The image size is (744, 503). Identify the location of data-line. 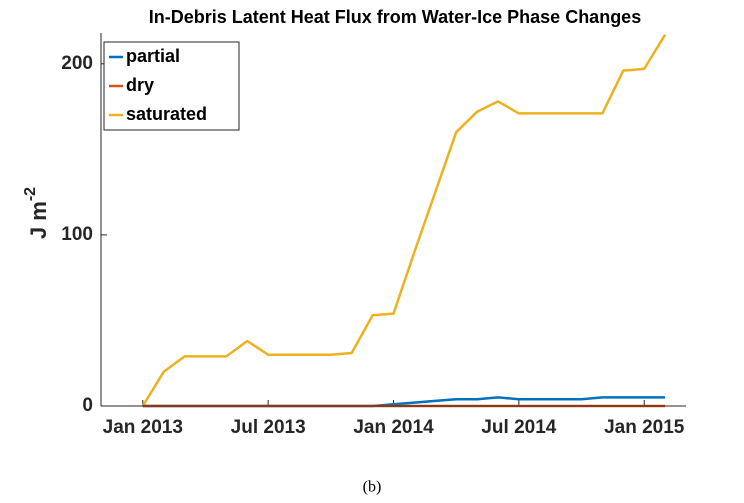
(404, 402).